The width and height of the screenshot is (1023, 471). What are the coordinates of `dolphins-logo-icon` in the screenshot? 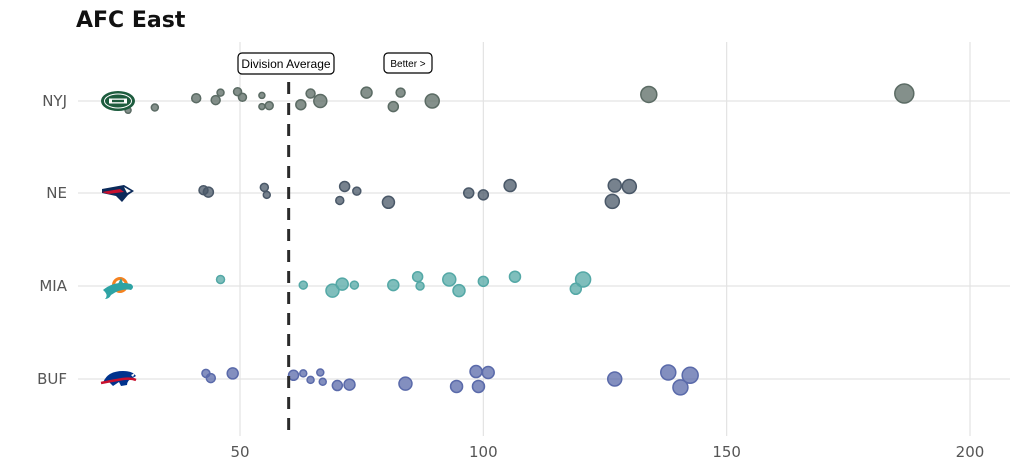 It's located at (118, 288).